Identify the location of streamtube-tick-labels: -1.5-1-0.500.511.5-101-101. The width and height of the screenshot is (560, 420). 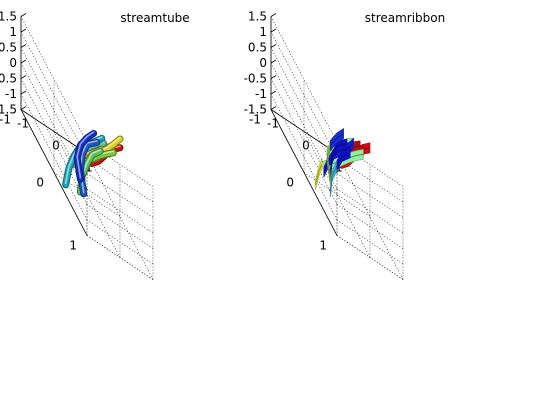
(46, 131).